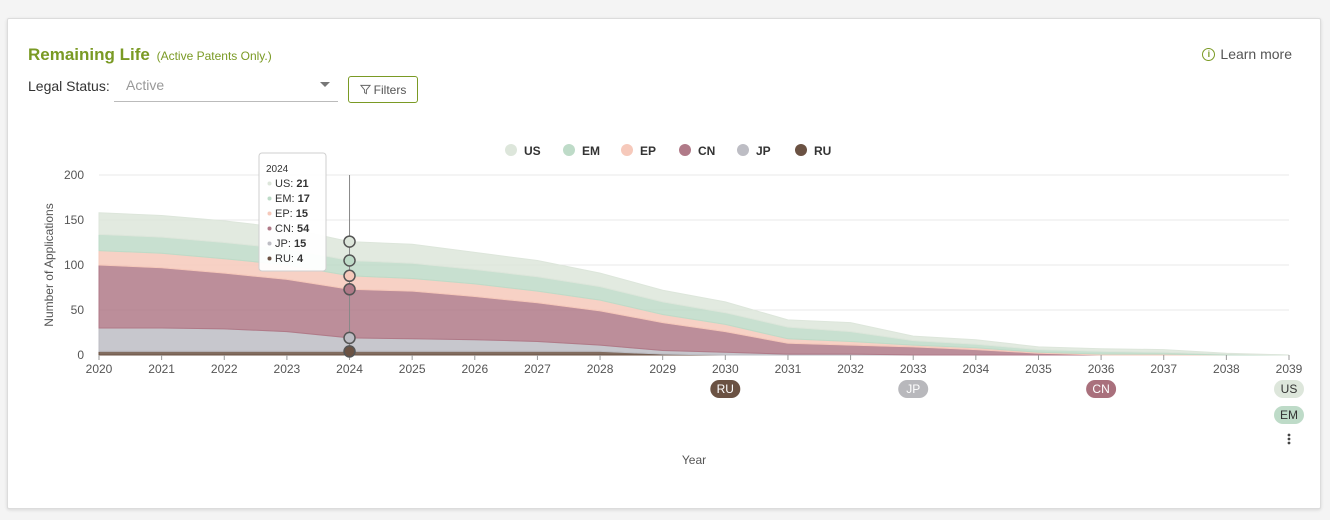 Image resolution: width=1330 pixels, height=520 pixels. What do you see at coordinates (648, 151) in the screenshot?
I see `legend-label: EP` at bounding box center [648, 151].